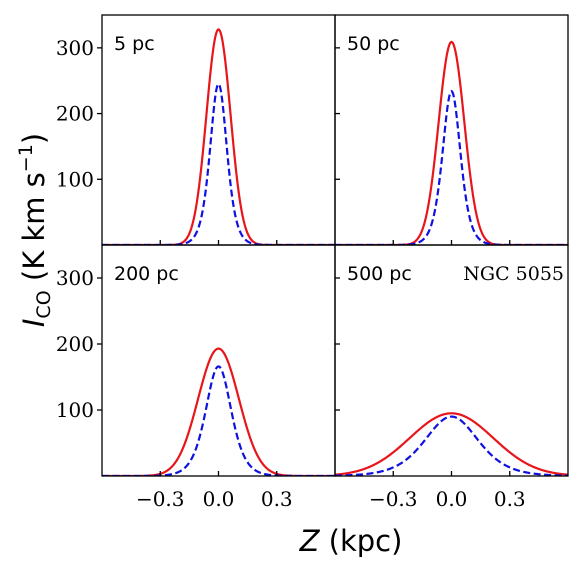  What do you see at coordinates (513, 274) in the screenshot?
I see `panel-note: NGC 5055` at bounding box center [513, 274].